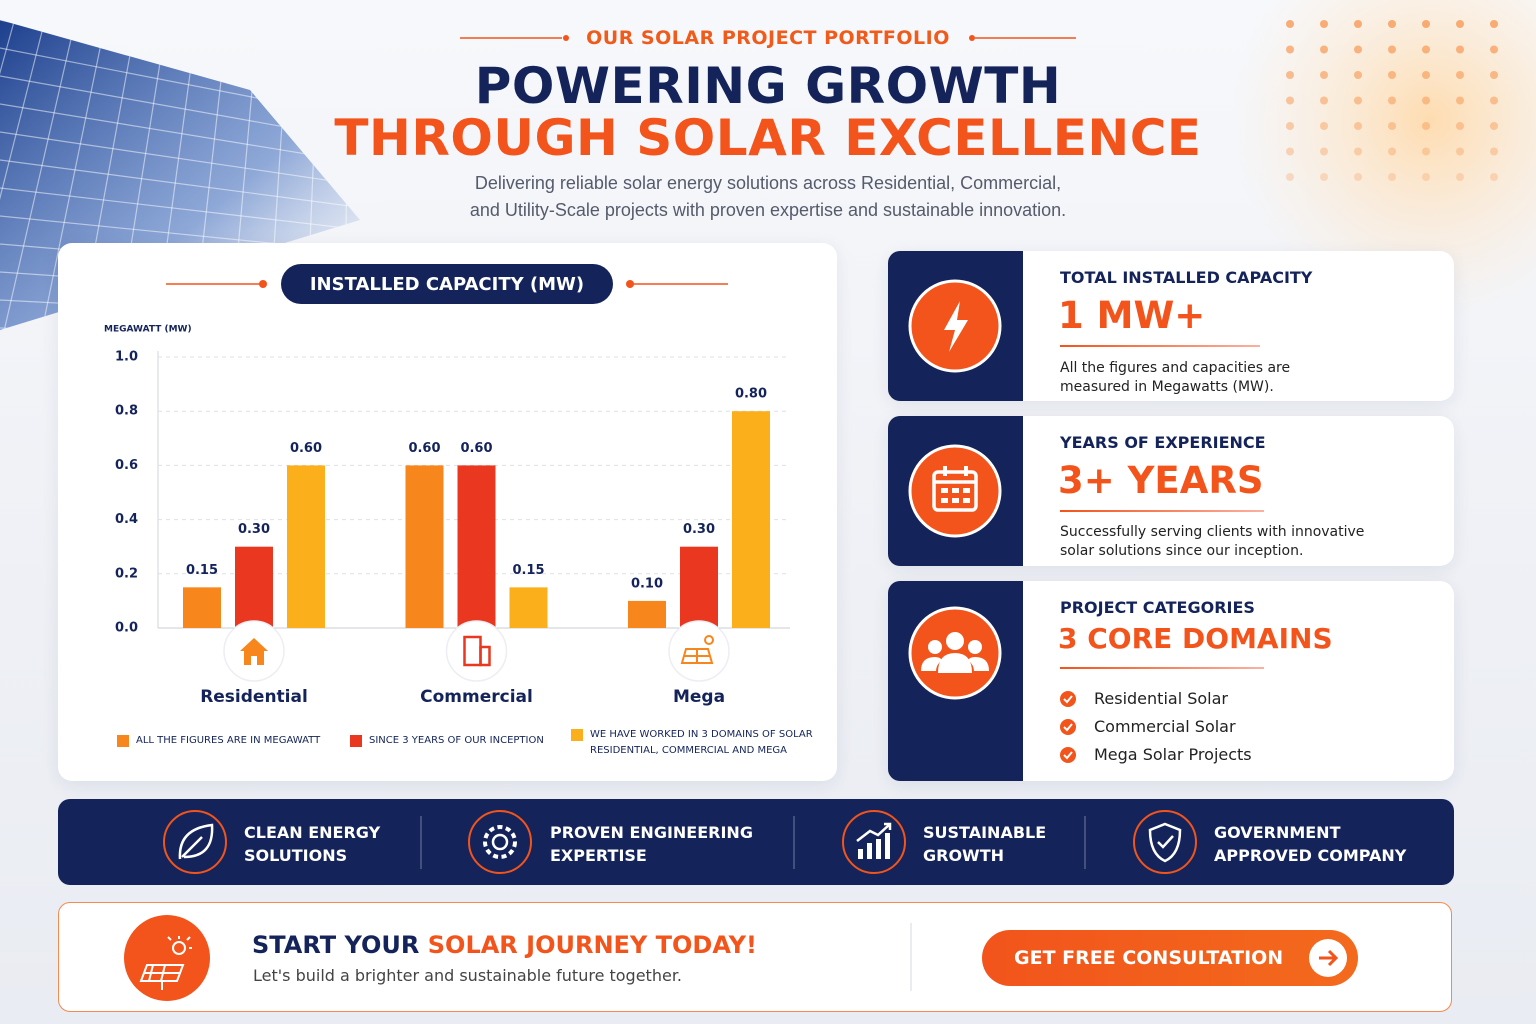 The image size is (1536, 1024). I want to click on icon-door, so click(254, 660).